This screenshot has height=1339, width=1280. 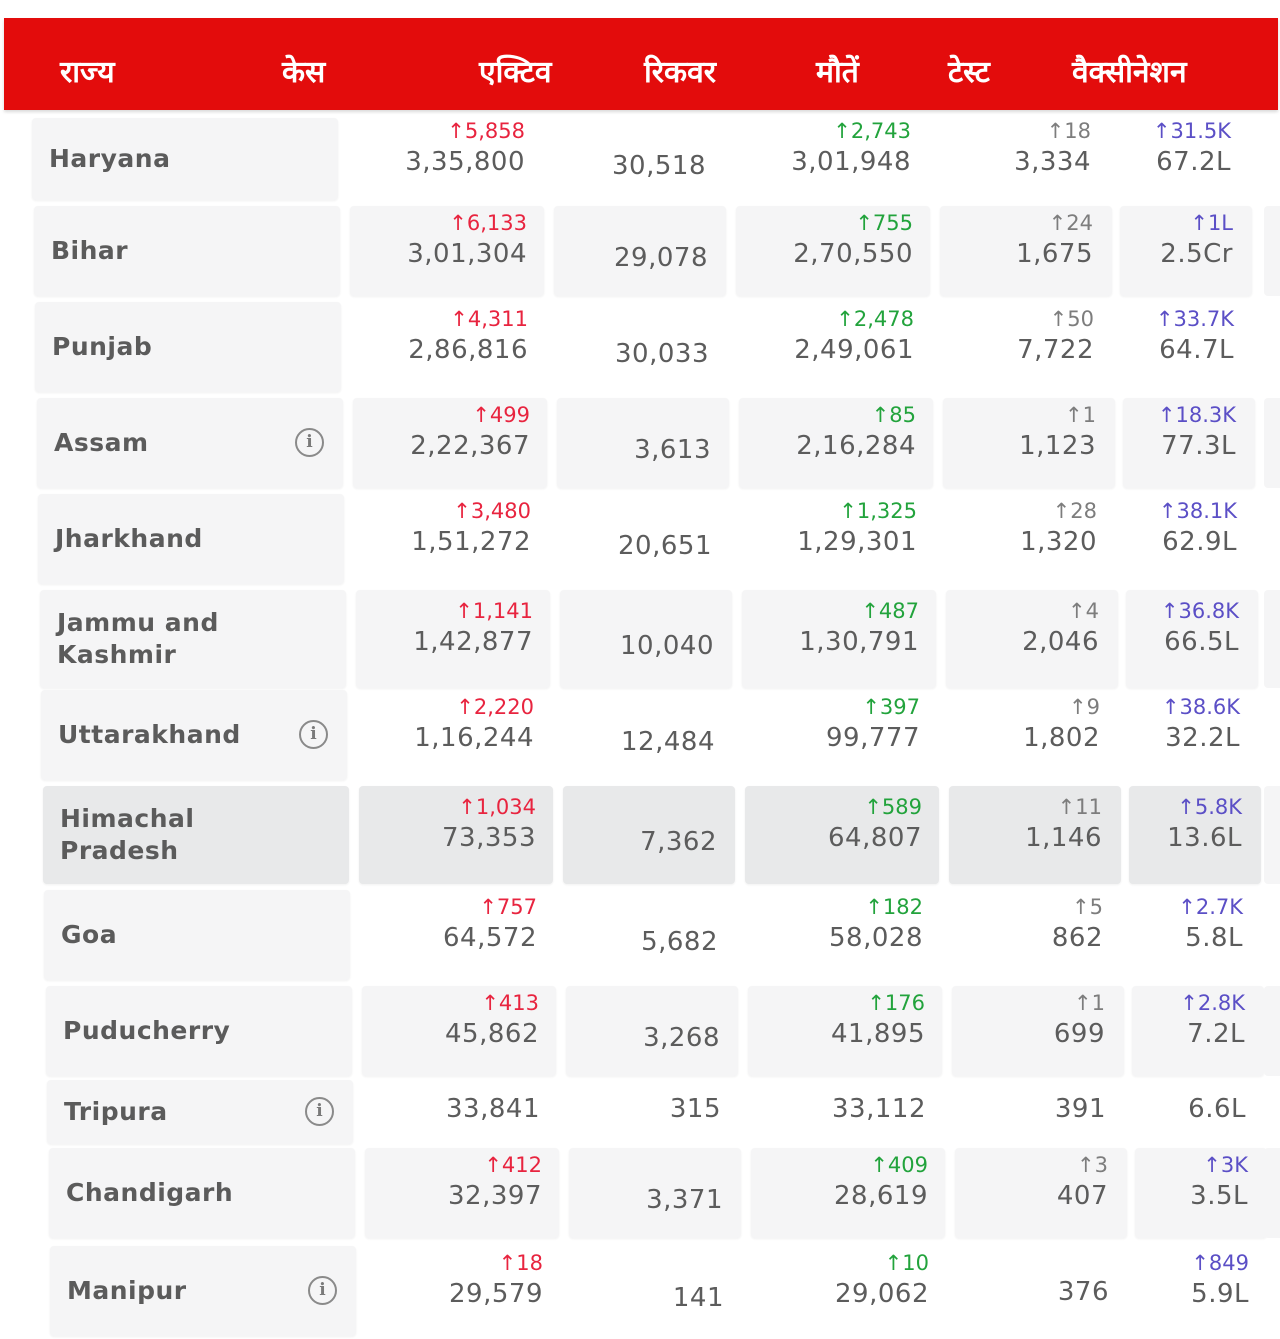 I want to click on active-delta: ↑3,480, so click(x=492, y=511).